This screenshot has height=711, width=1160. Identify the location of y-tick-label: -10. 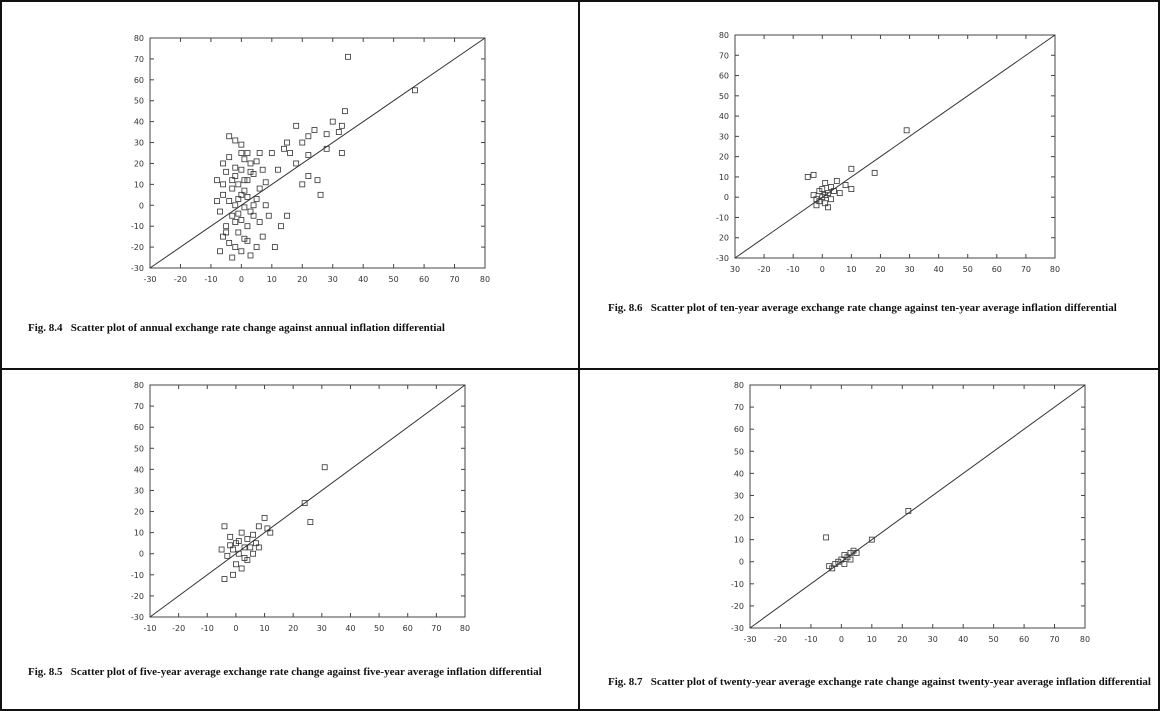
(137, 575).